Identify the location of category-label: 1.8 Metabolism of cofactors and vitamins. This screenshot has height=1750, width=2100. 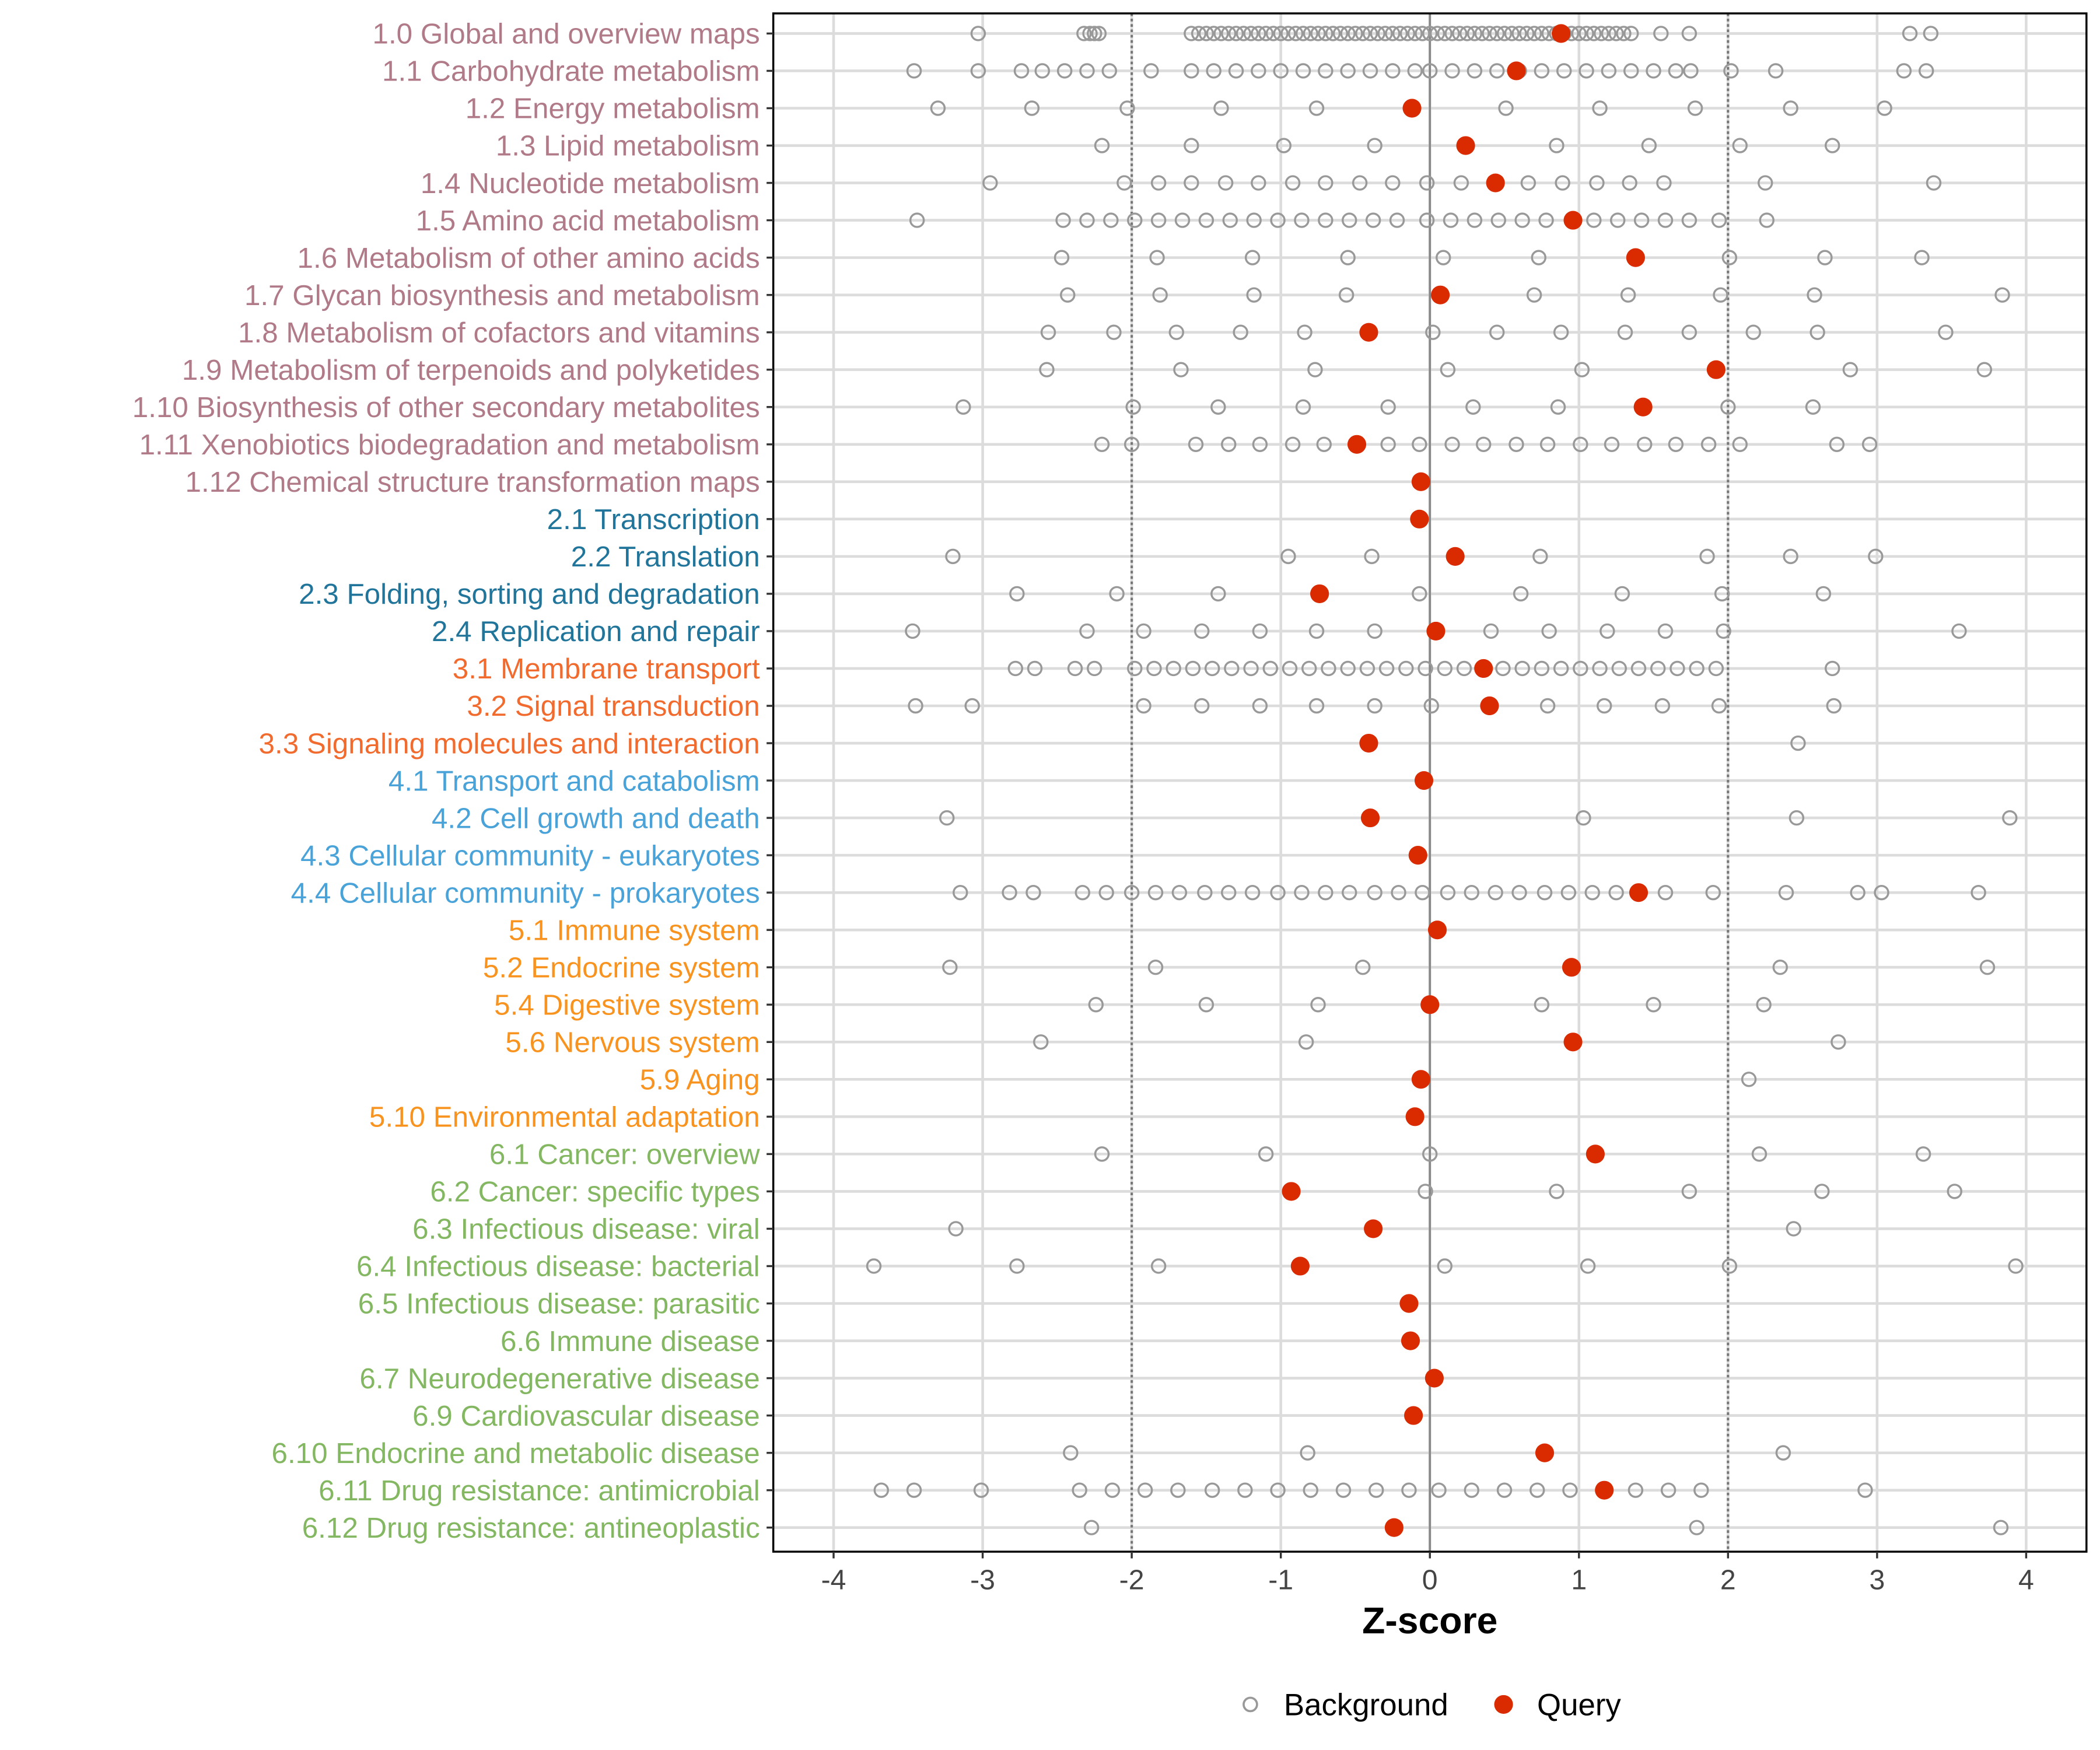
(499, 333).